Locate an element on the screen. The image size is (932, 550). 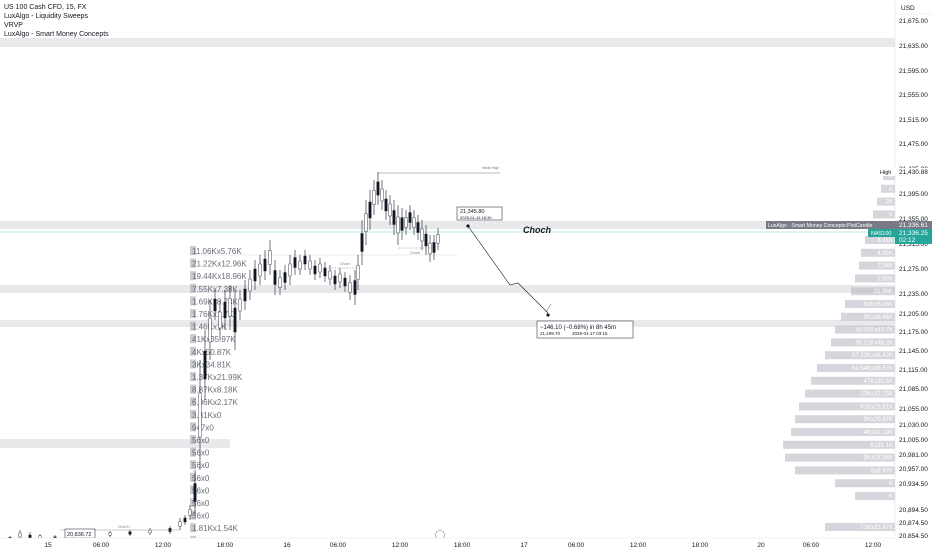
discount-zone is located at coordinates (447, 323).